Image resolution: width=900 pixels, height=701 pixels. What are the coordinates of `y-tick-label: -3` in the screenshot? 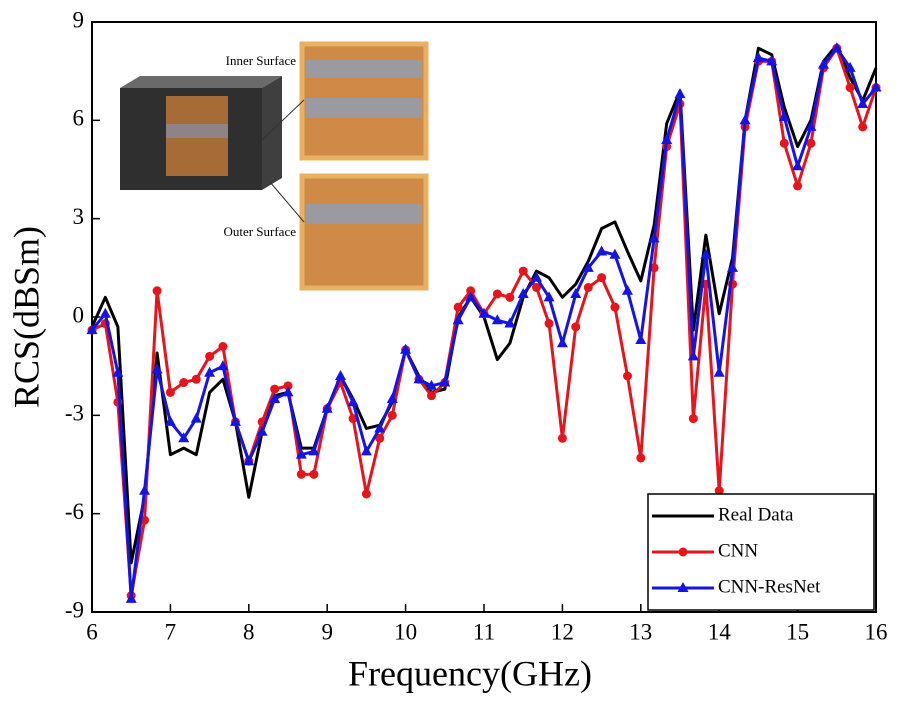 It's located at (74, 413).